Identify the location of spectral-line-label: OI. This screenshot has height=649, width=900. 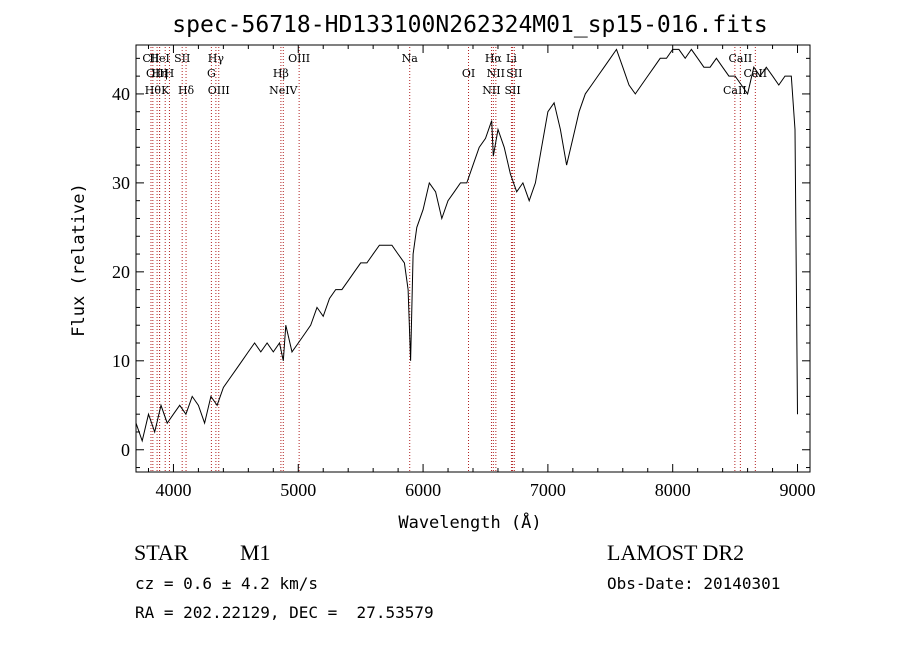
(468, 73).